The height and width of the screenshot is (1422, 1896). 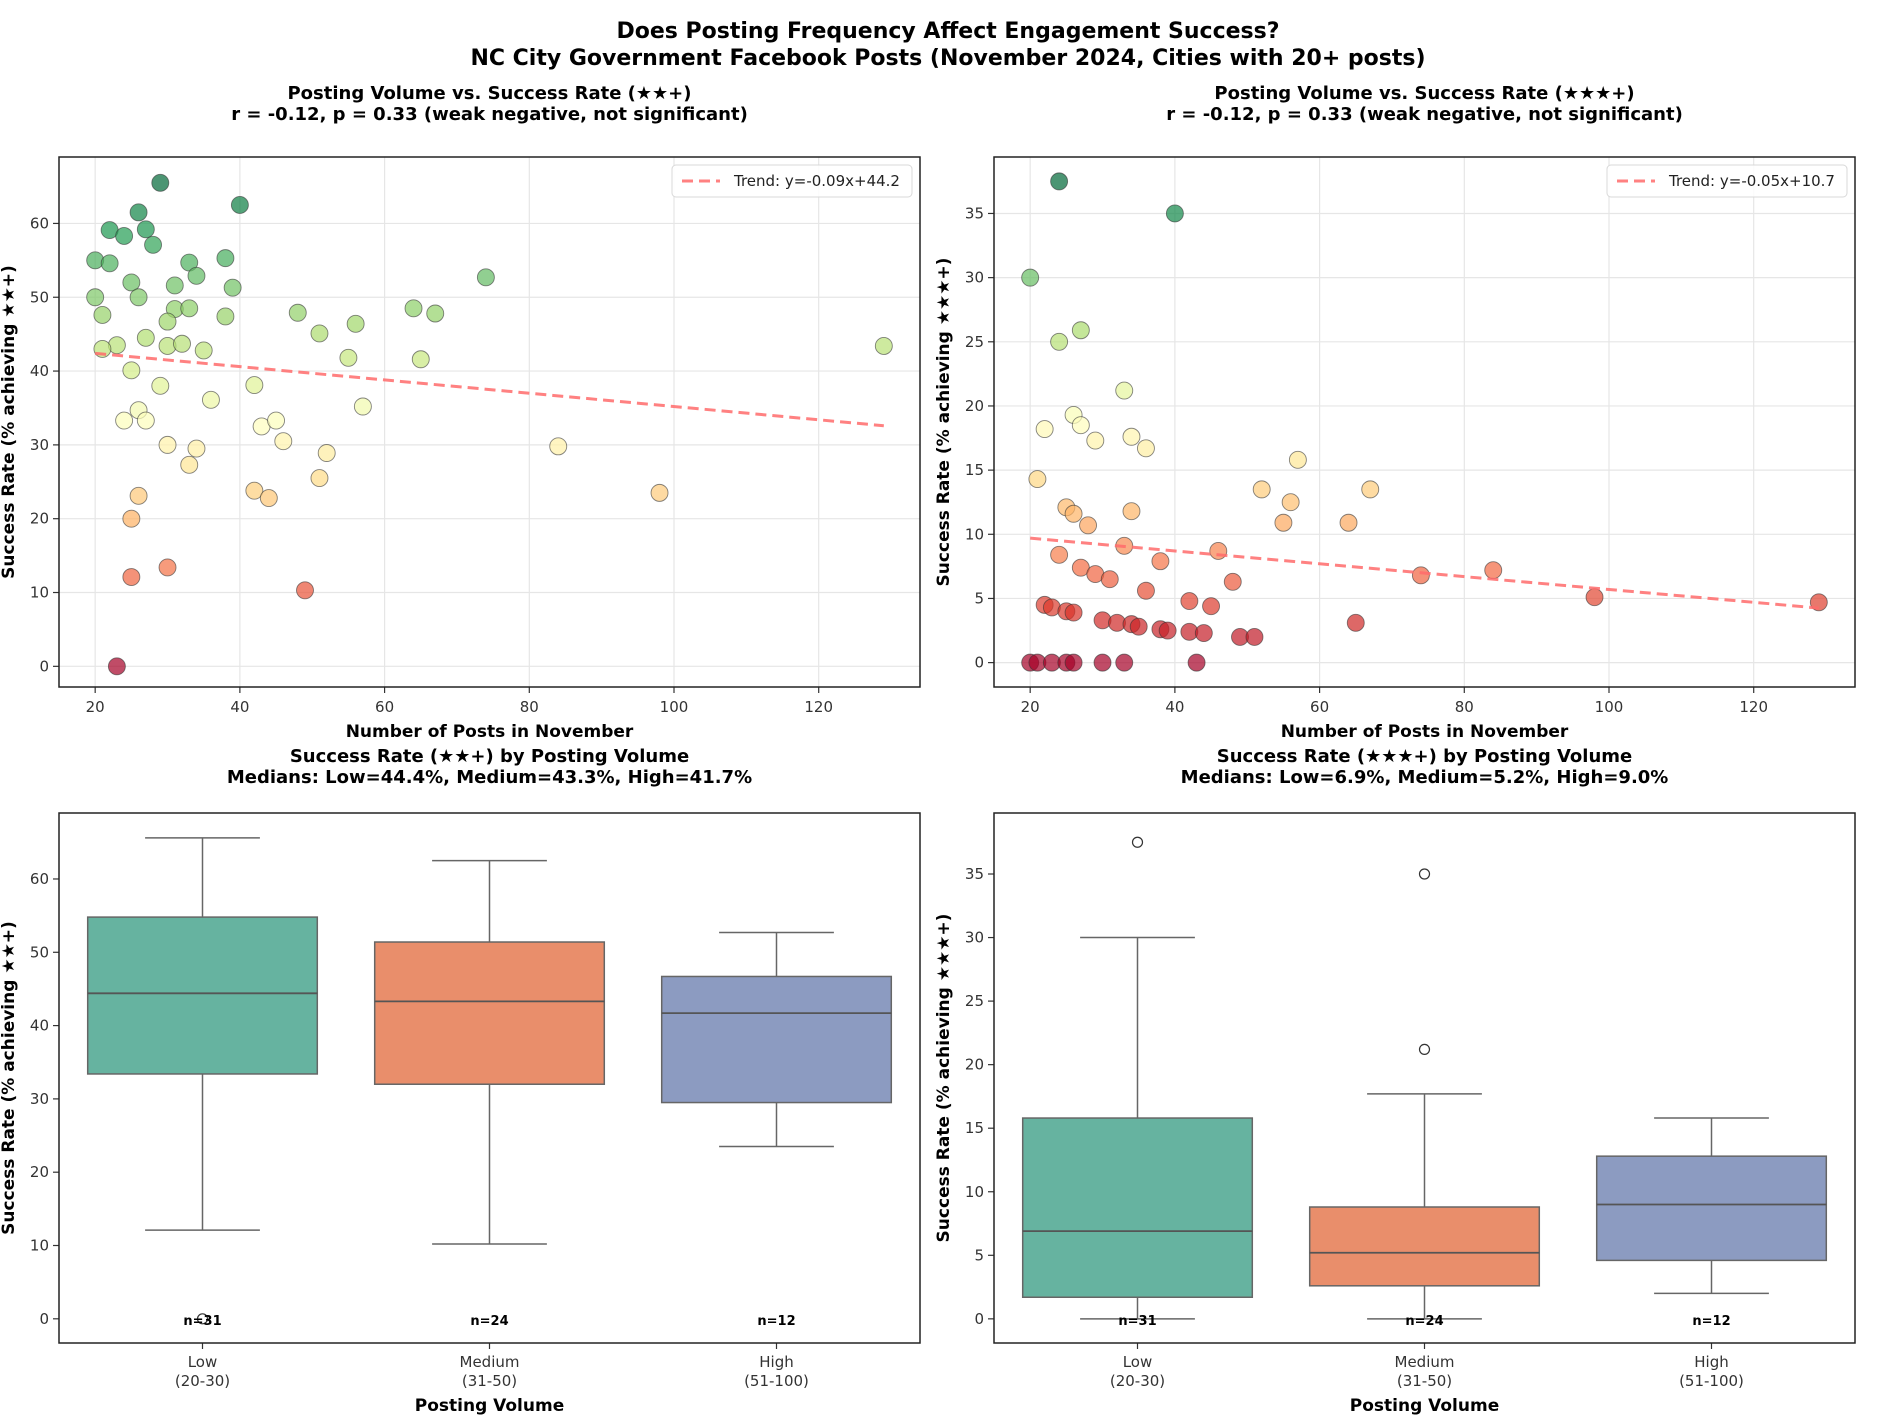 I want to click on scatter3-title: Posting Volume vs. Success Rate (★★+), so click(x=489, y=93).